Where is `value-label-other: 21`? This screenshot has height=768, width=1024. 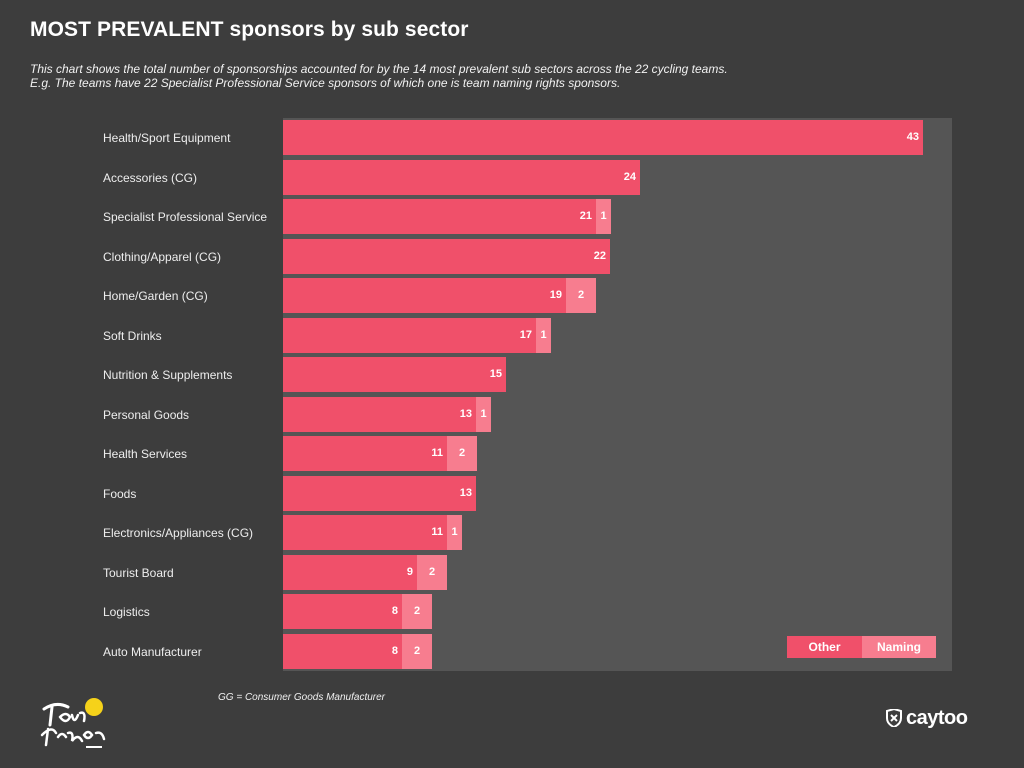
value-label-other: 21 is located at coordinates (585, 216).